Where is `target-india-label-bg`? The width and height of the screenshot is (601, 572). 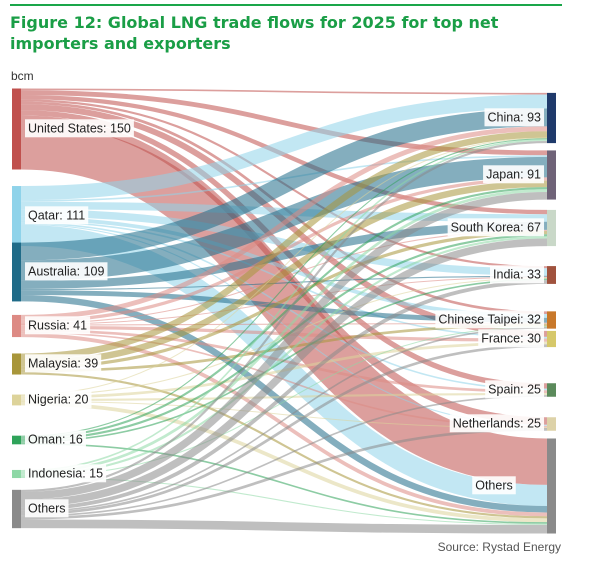
target-india-label-bg is located at coordinates (517, 274).